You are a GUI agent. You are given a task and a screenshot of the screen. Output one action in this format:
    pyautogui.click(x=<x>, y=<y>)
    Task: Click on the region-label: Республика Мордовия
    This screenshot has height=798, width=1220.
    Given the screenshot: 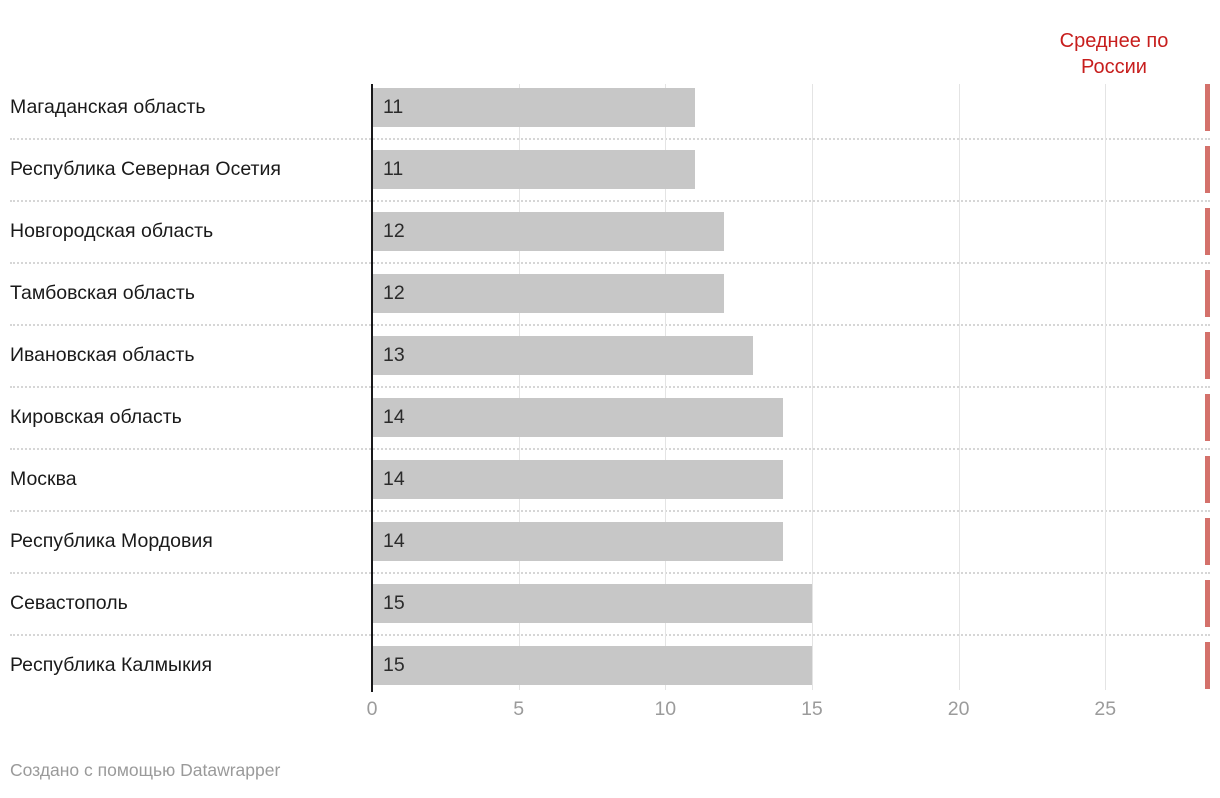 What is the action you would take?
    pyautogui.click(x=111, y=541)
    